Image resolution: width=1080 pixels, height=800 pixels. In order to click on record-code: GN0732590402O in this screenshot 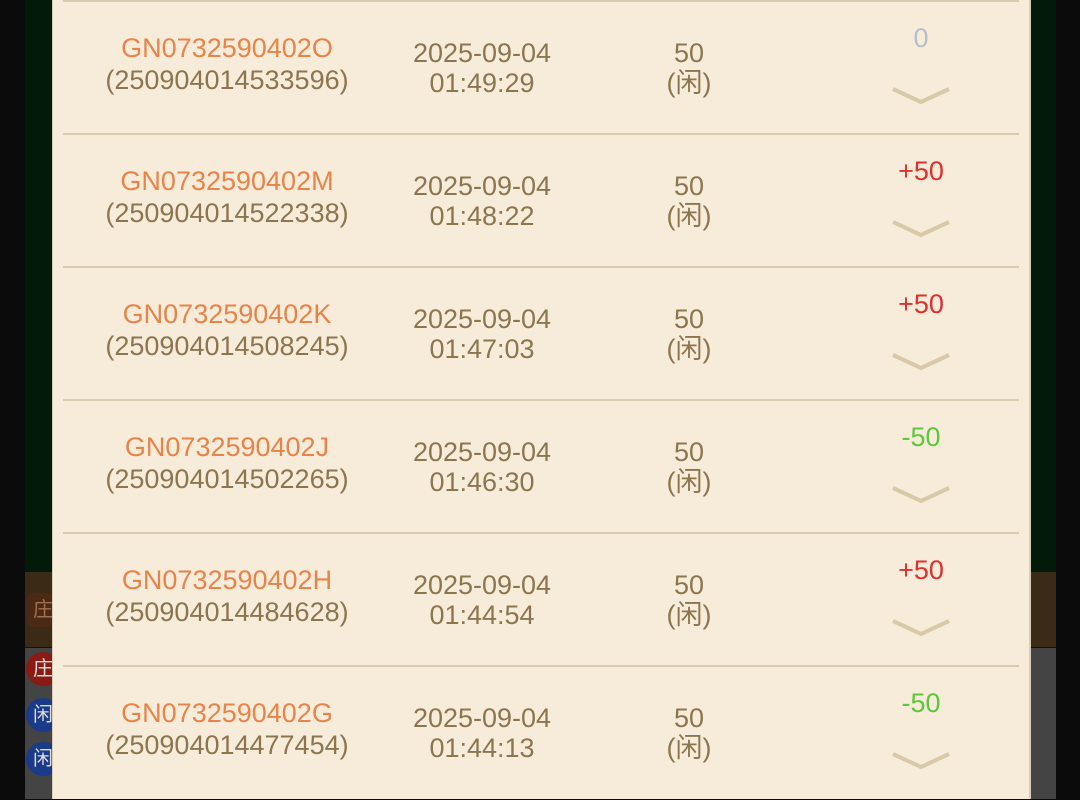, I will do `click(227, 48)`.